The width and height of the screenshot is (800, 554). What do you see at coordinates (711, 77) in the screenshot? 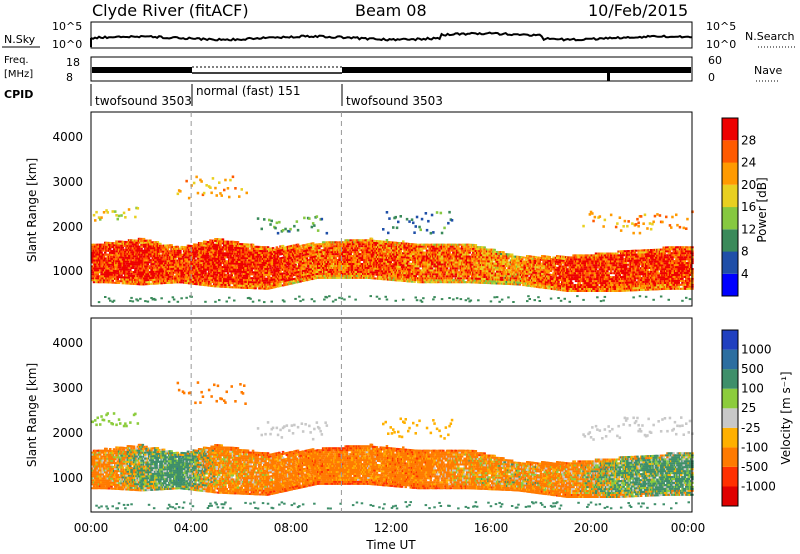
I see `nave-tick-bottom: 0` at bounding box center [711, 77].